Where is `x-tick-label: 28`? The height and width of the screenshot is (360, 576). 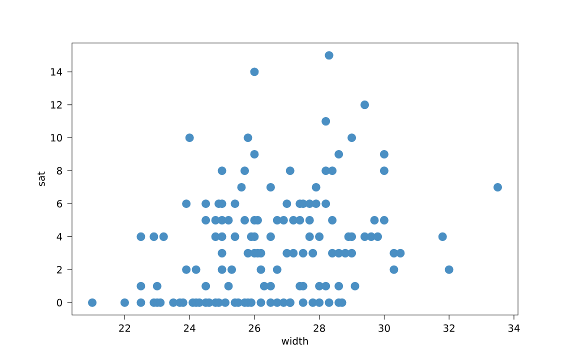
x-tick-label: 28 is located at coordinates (319, 328).